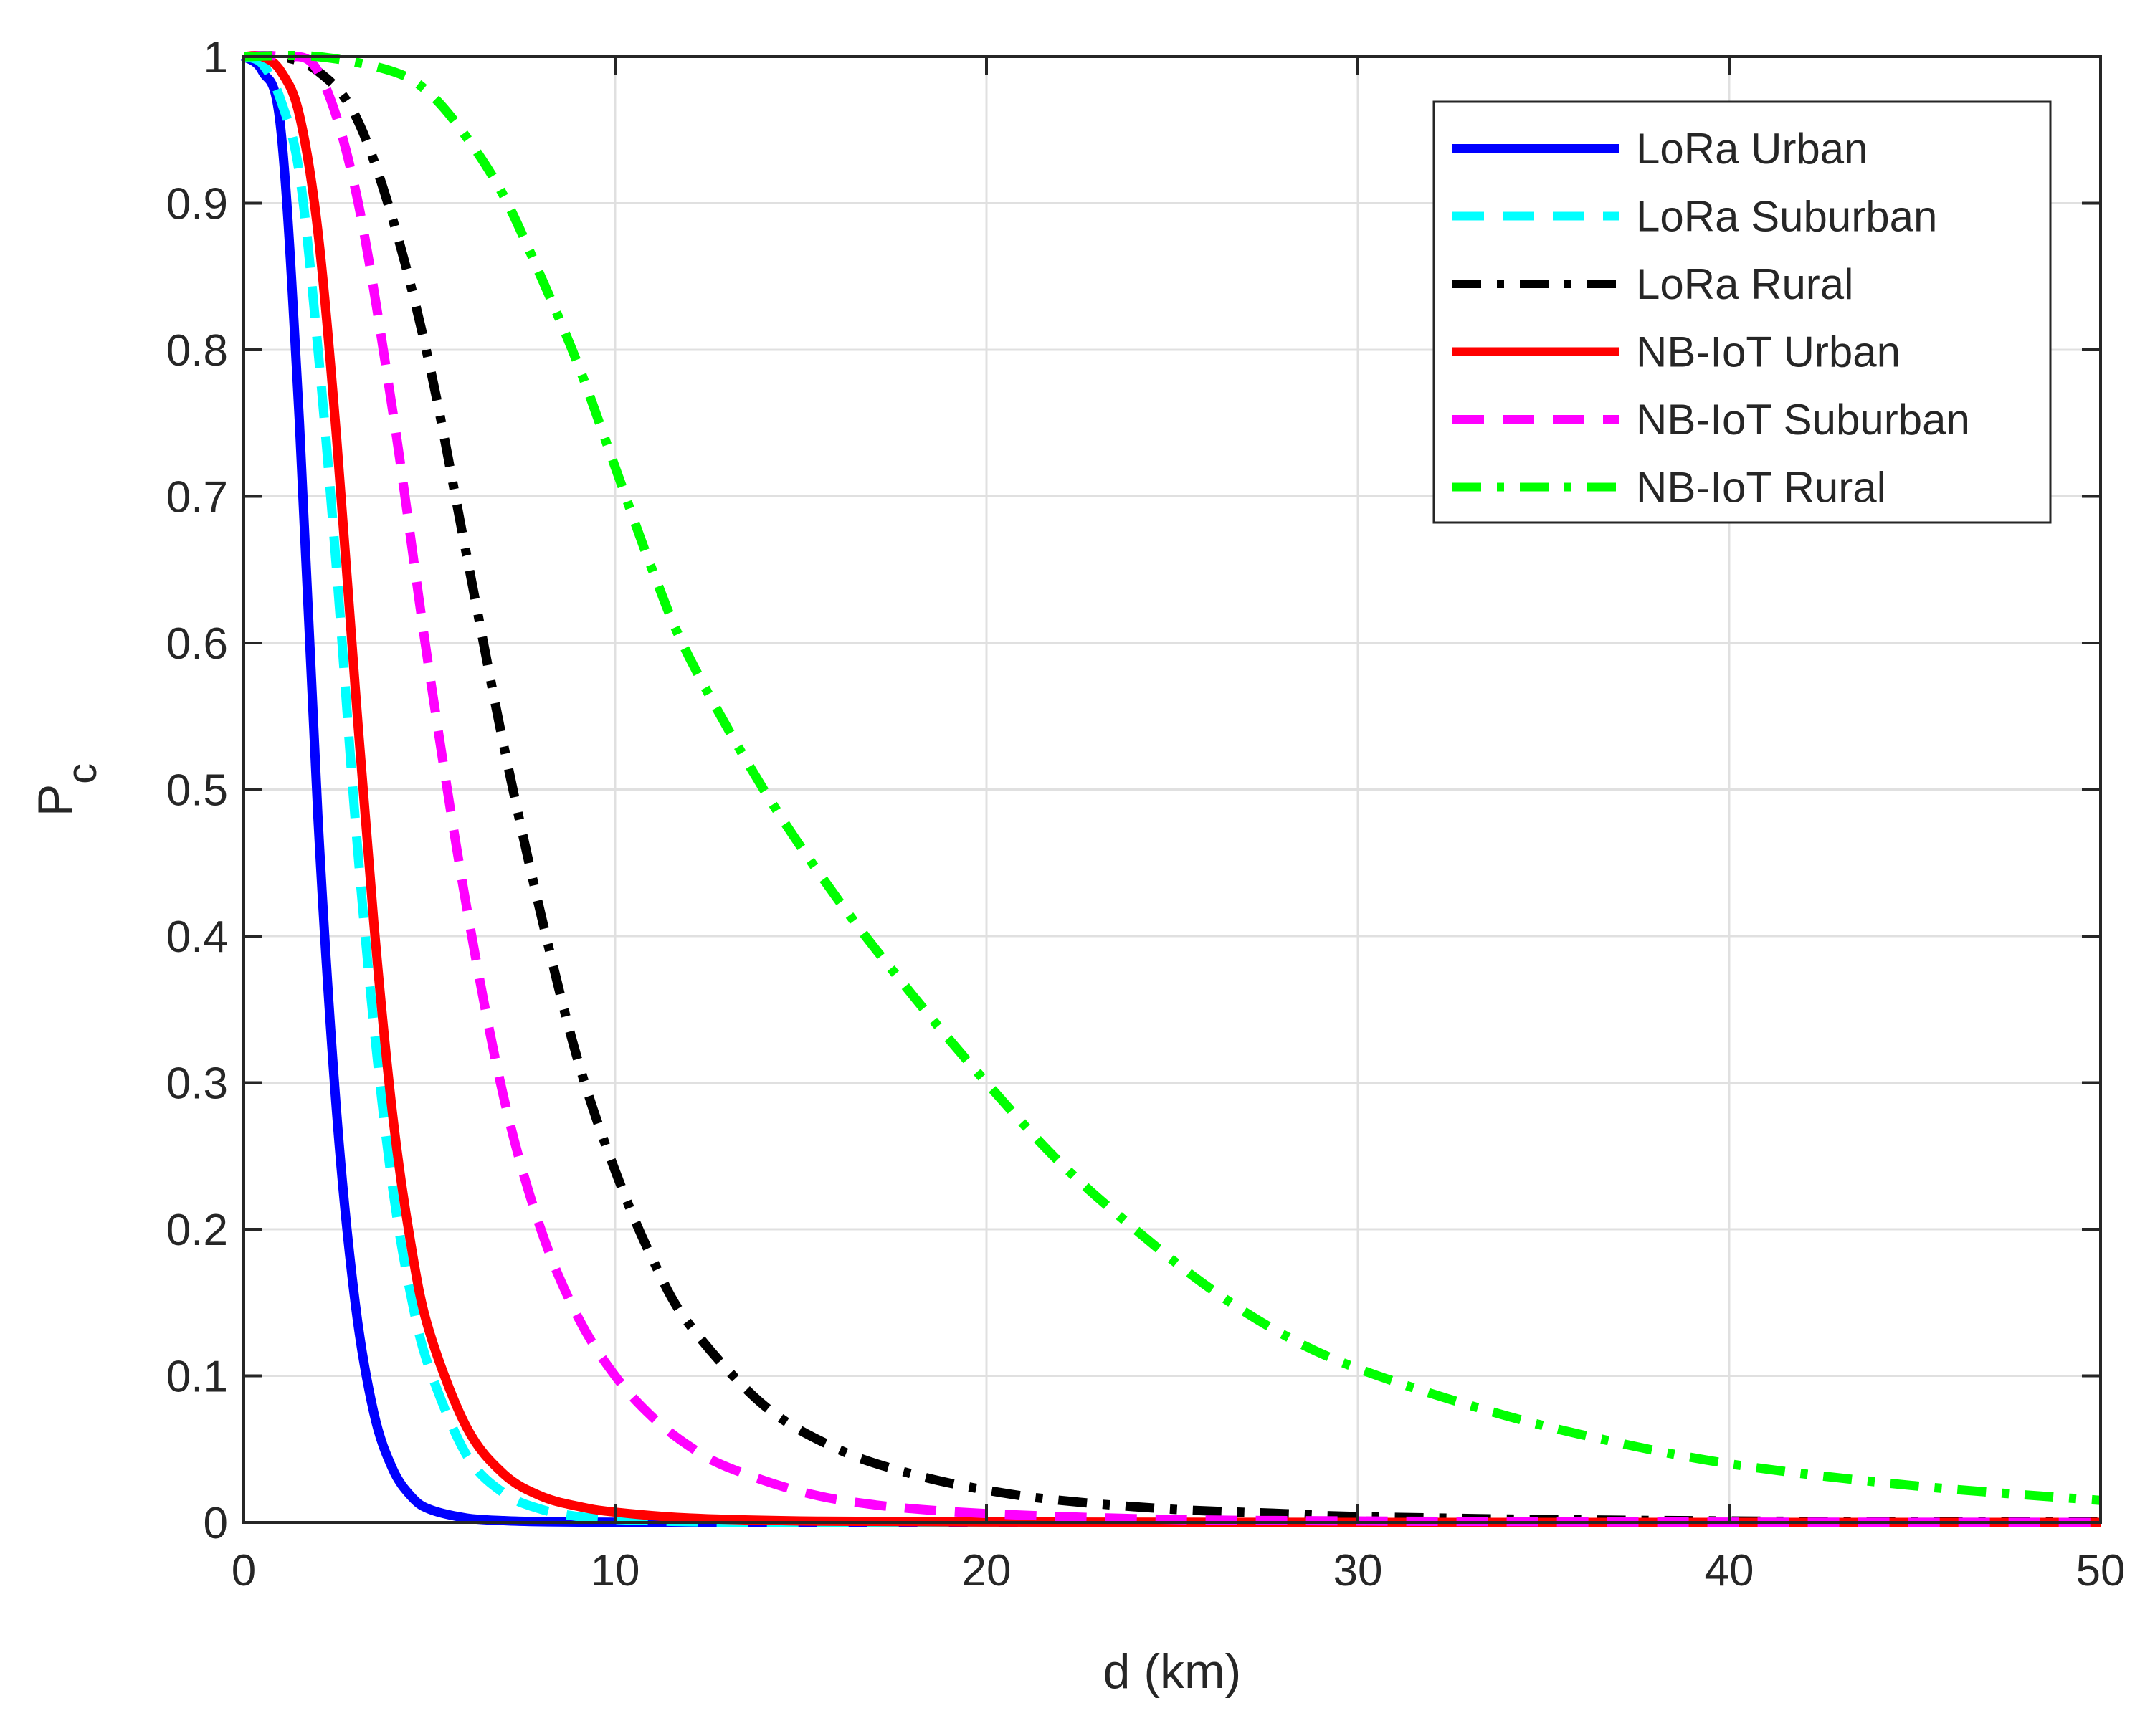 This screenshot has width=2145, height=1736. I want to click on y-axis-label: Pc, so click(66, 790).